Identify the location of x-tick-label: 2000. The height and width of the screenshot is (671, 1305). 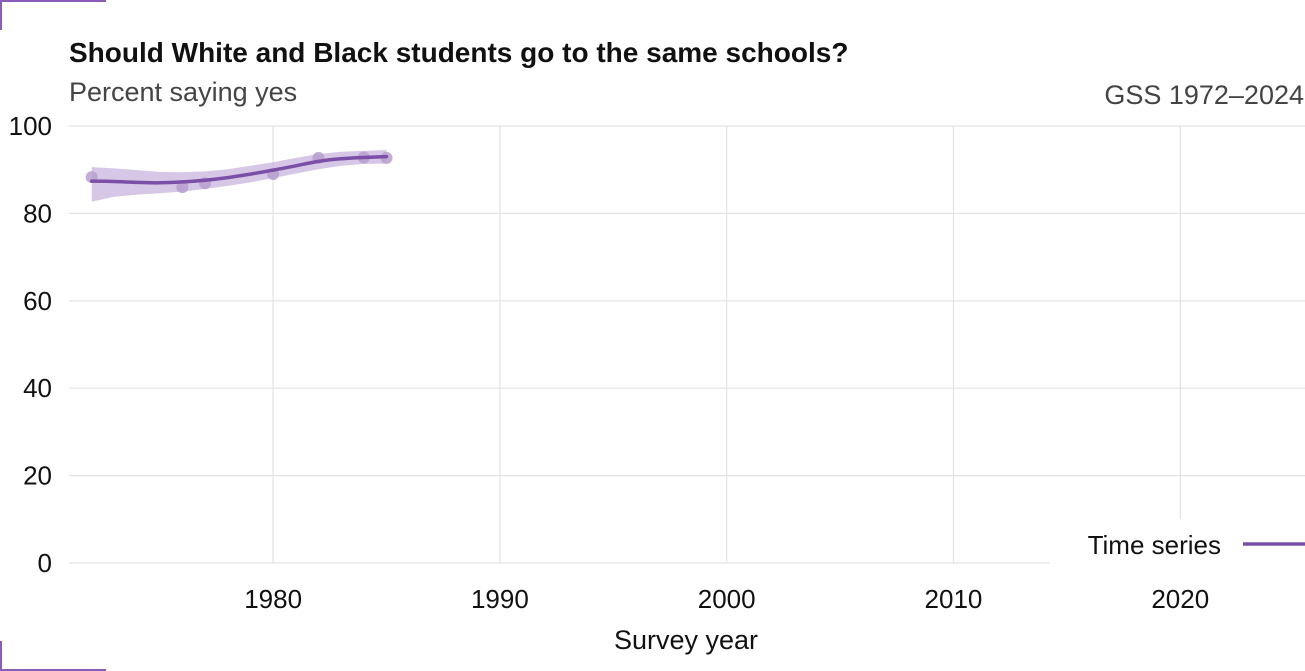
(727, 599).